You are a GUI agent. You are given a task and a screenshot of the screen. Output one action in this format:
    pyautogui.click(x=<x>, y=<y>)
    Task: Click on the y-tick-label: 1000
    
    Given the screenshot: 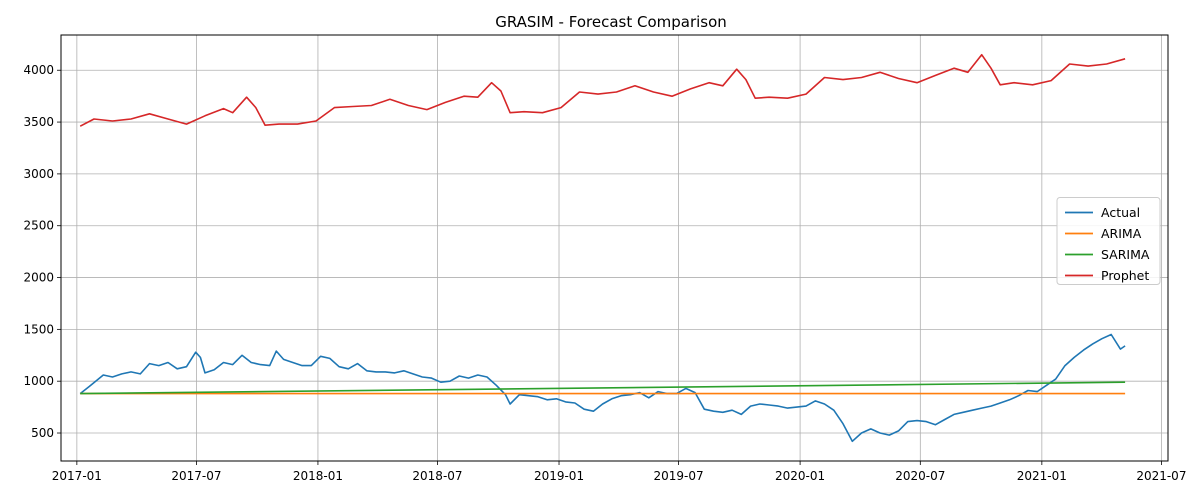 What is the action you would take?
    pyautogui.click(x=38, y=381)
    